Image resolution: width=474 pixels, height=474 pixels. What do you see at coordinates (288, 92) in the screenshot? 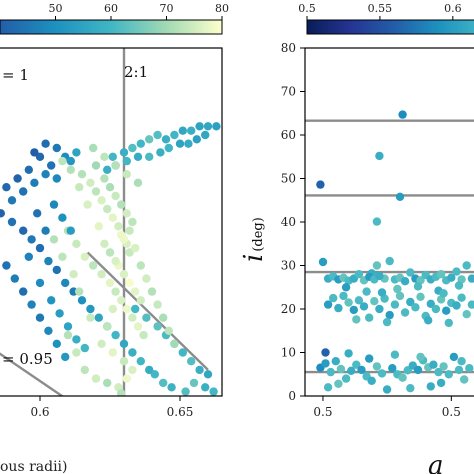
I see `right-y-tick-label: 70` at bounding box center [288, 92].